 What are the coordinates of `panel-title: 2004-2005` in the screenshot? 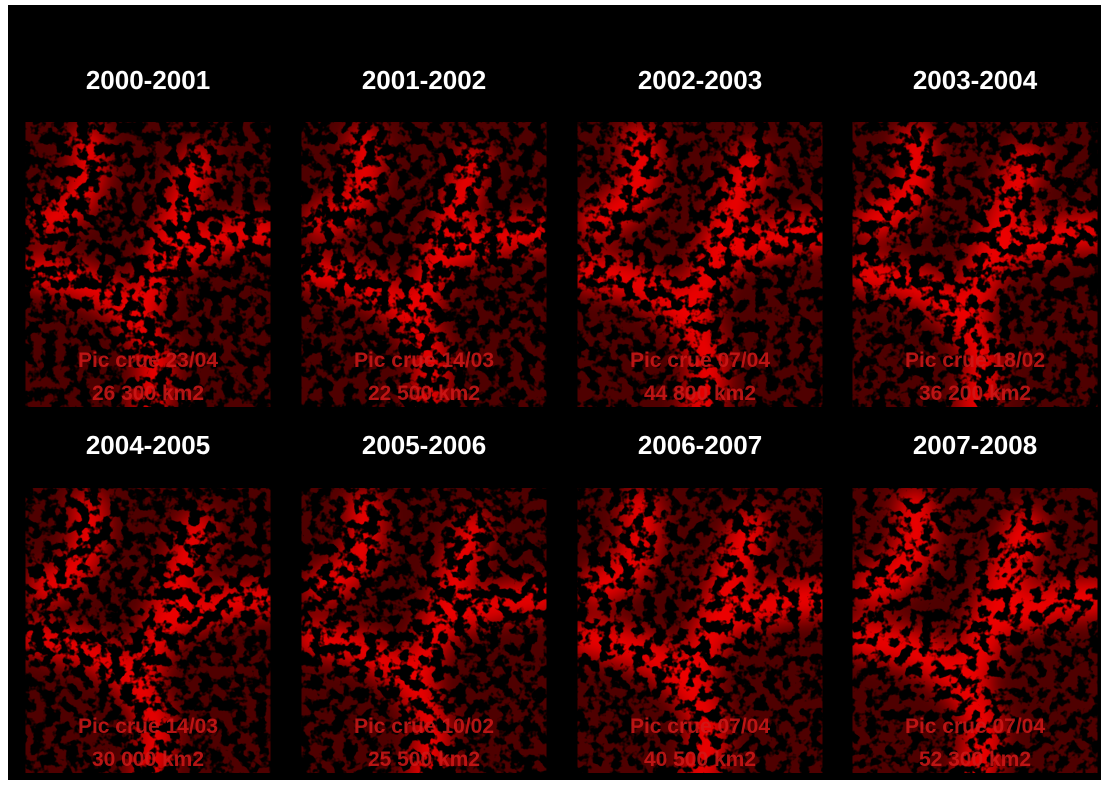 It's located at (148, 445).